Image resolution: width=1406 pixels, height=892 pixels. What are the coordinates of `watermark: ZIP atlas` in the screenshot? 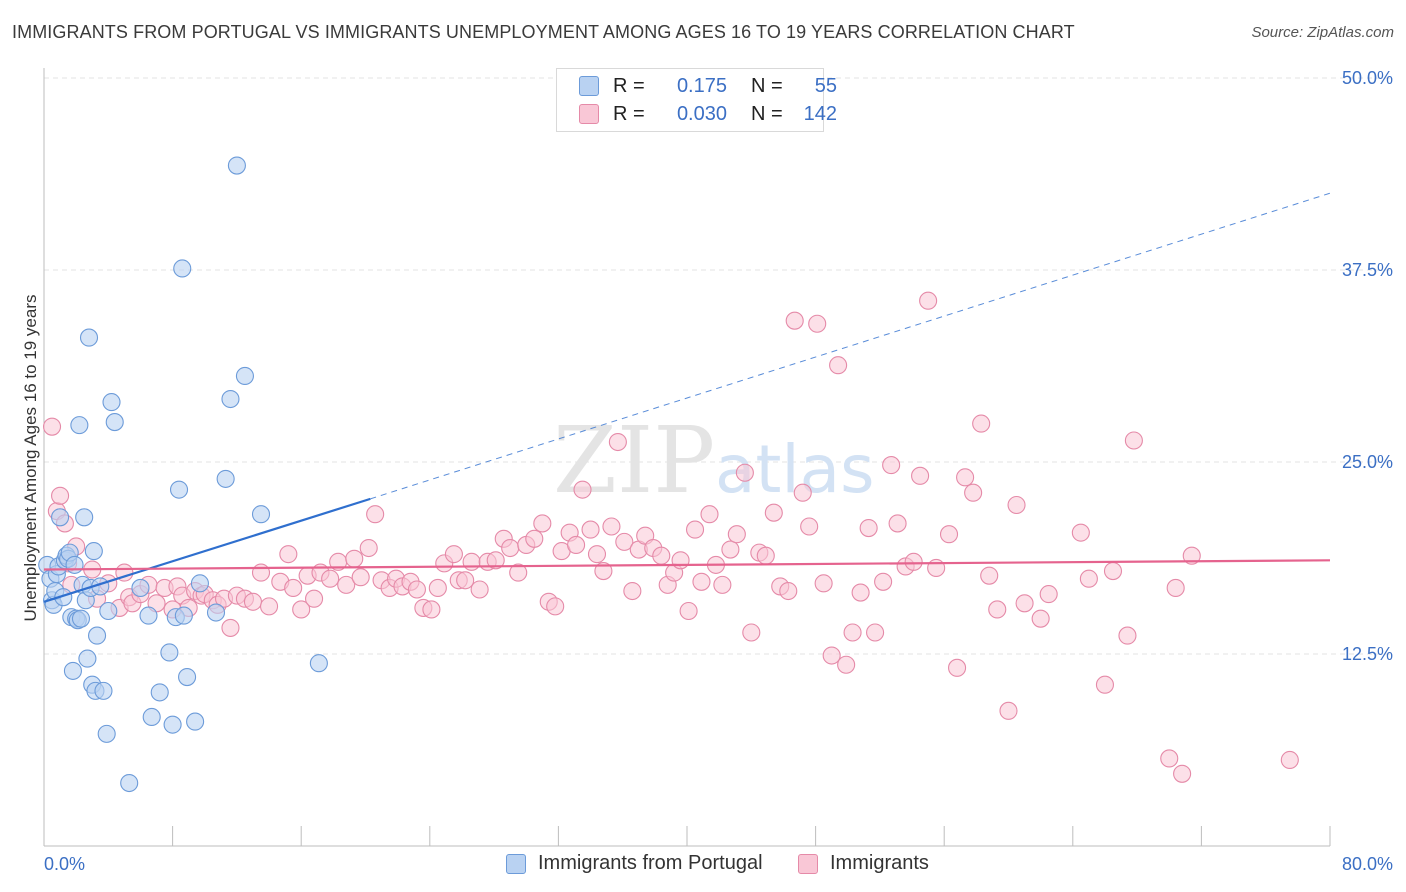 It's located at (714, 460).